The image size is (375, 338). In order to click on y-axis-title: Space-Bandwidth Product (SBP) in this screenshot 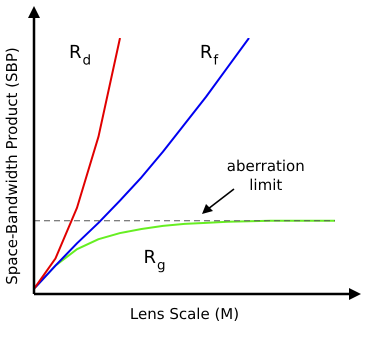, I will do `click(11, 166)`.